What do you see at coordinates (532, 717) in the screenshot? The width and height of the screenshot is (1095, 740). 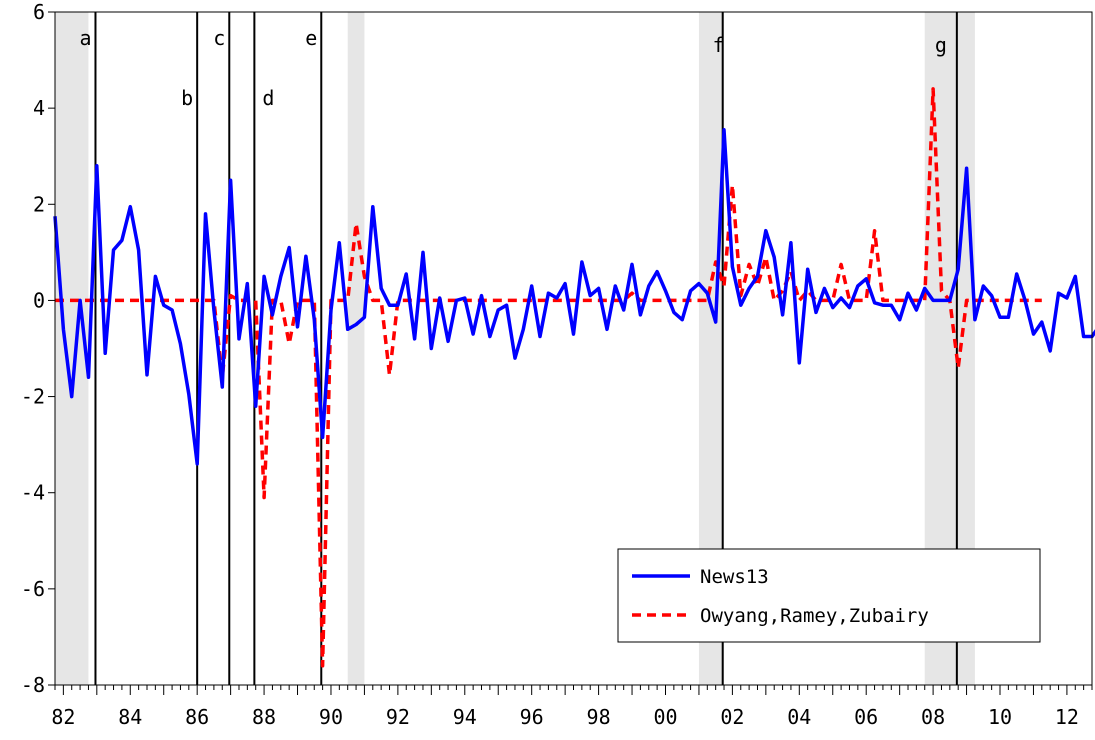 I see `x-tick-label: 96` at bounding box center [532, 717].